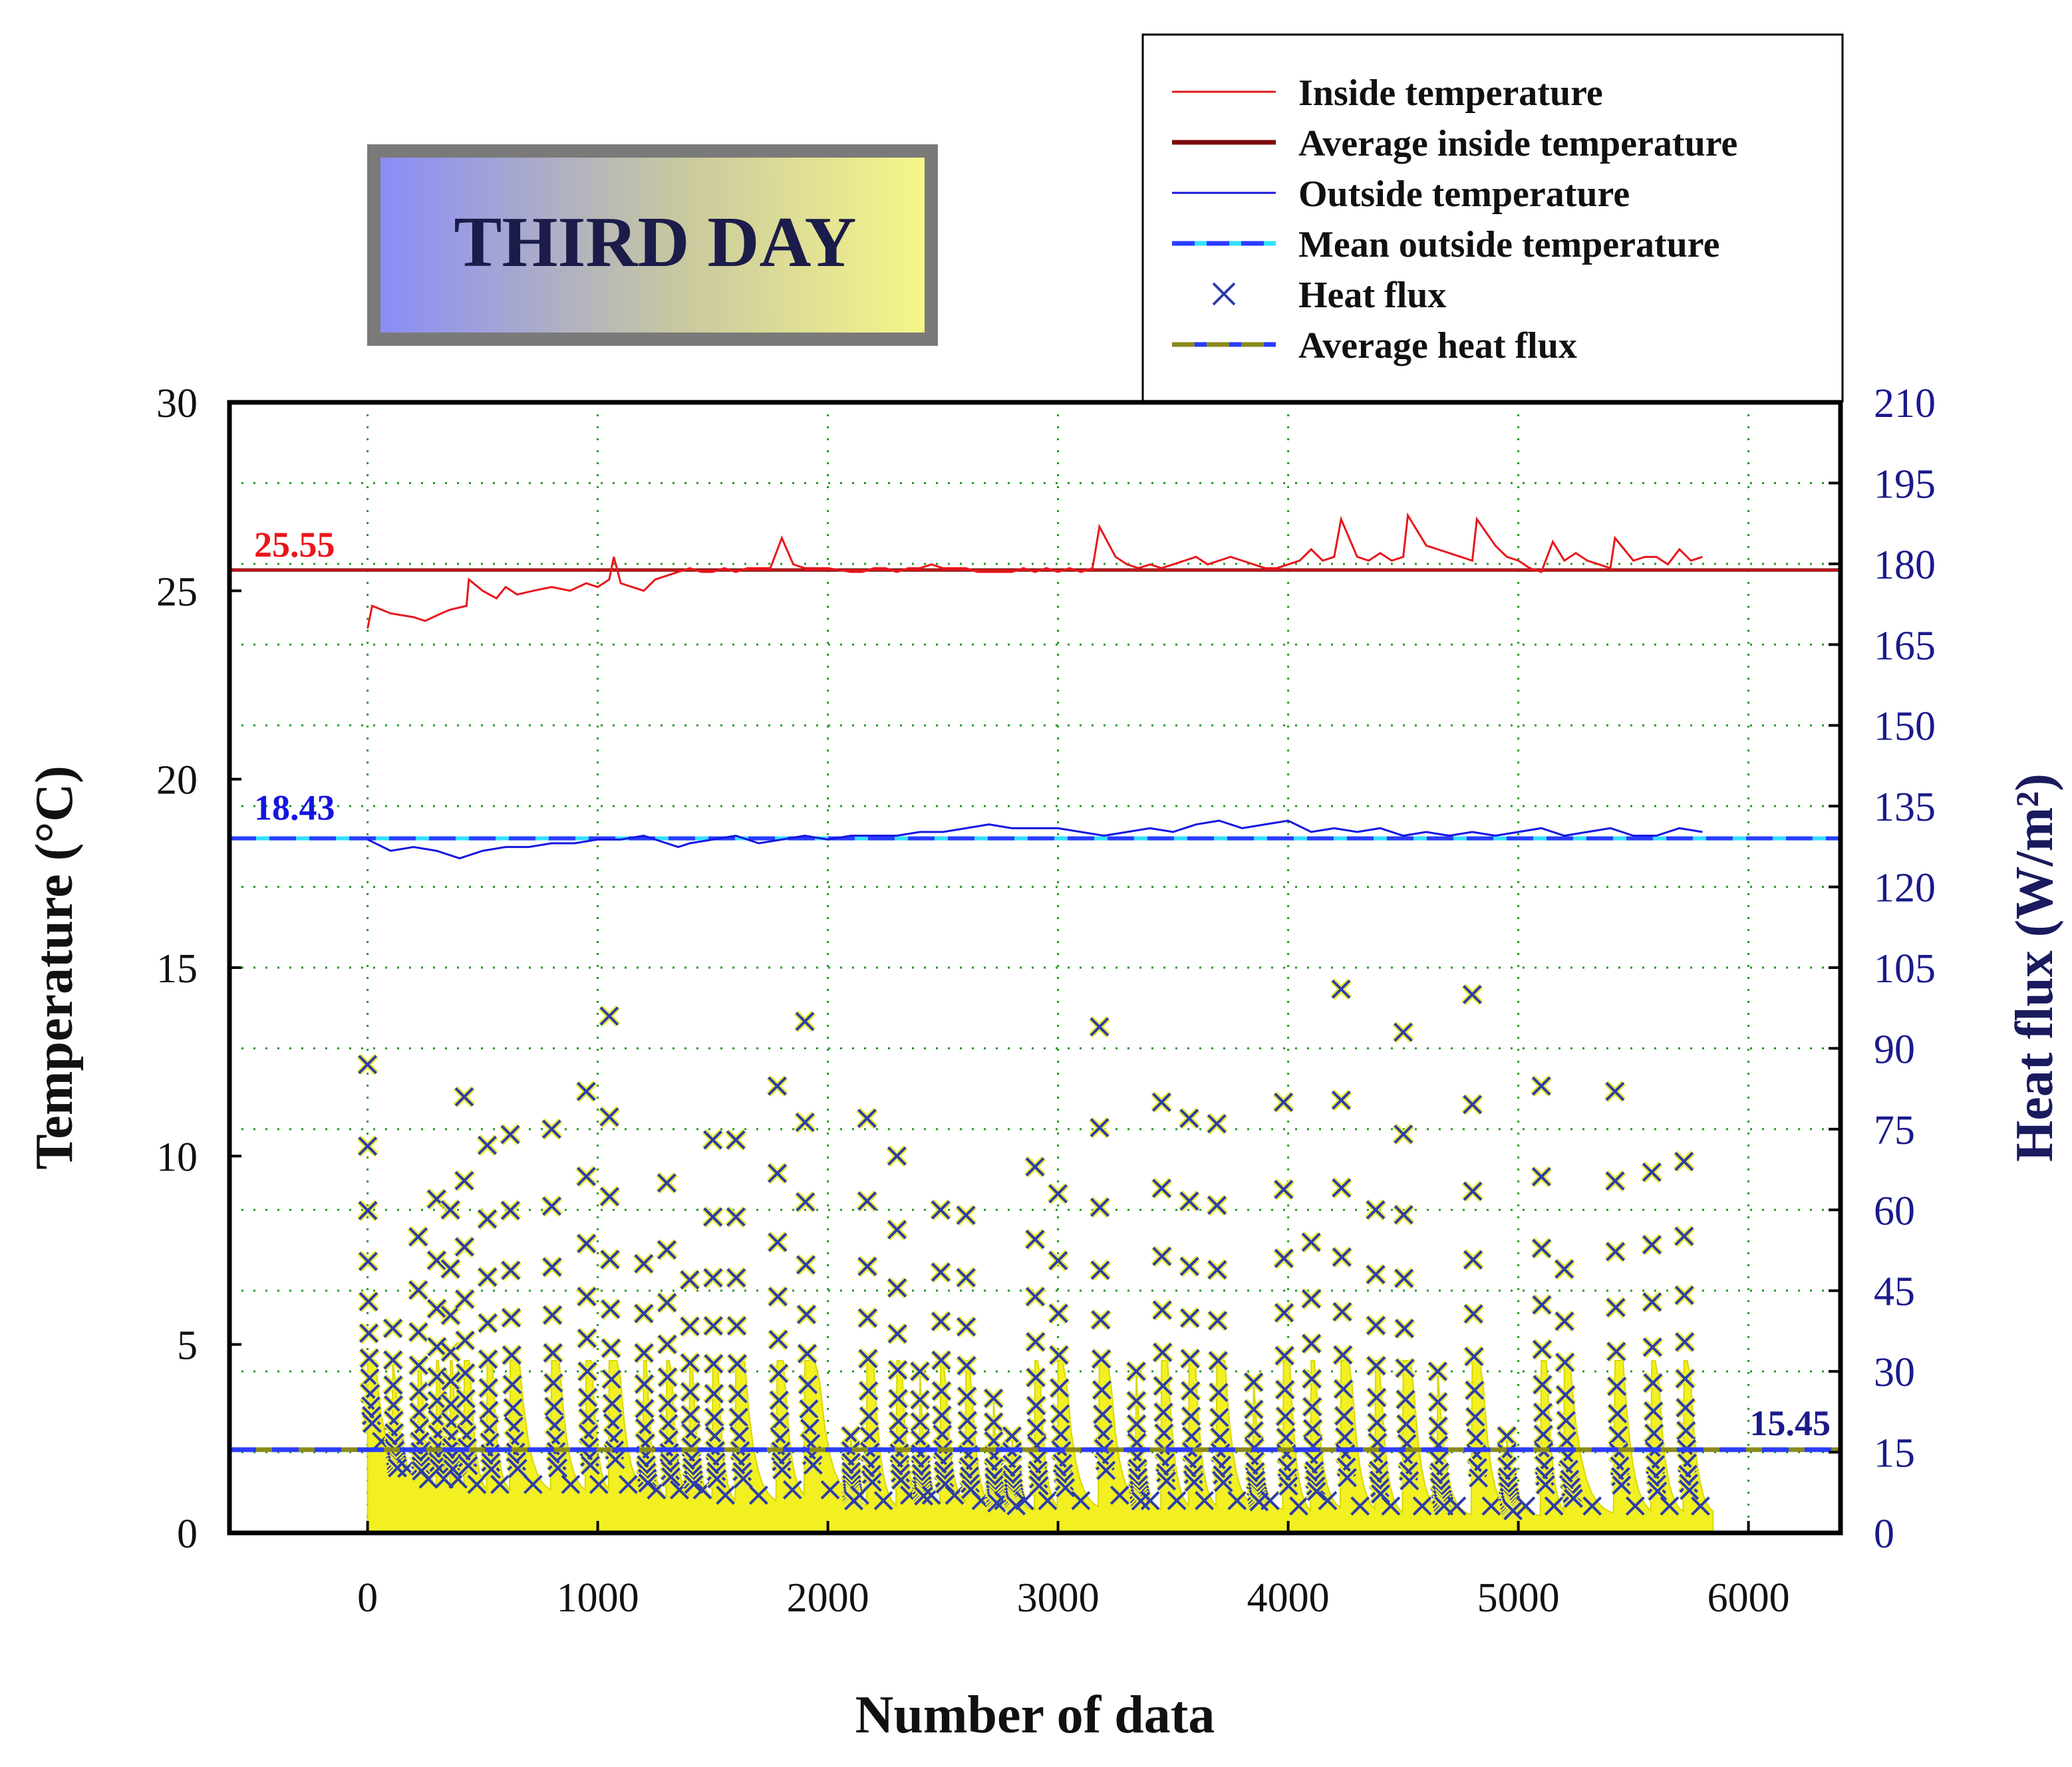 Image resolution: width=2072 pixels, height=1767 pixels. I want to click on legend-label: Mean outside temperature, so click(1509, 244).